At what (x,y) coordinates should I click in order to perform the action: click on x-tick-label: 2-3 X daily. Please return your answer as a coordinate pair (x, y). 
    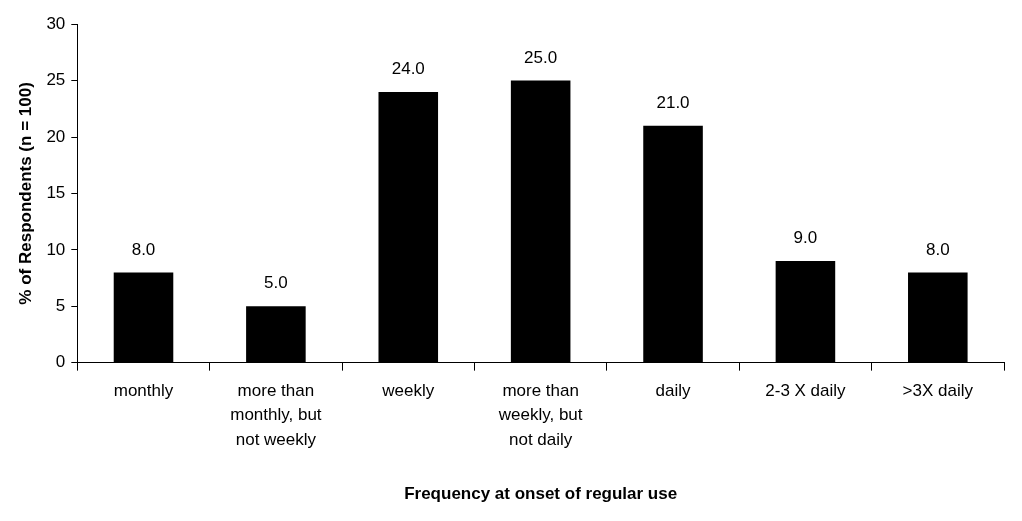
    Looking at the image, I should click on (806, 390).